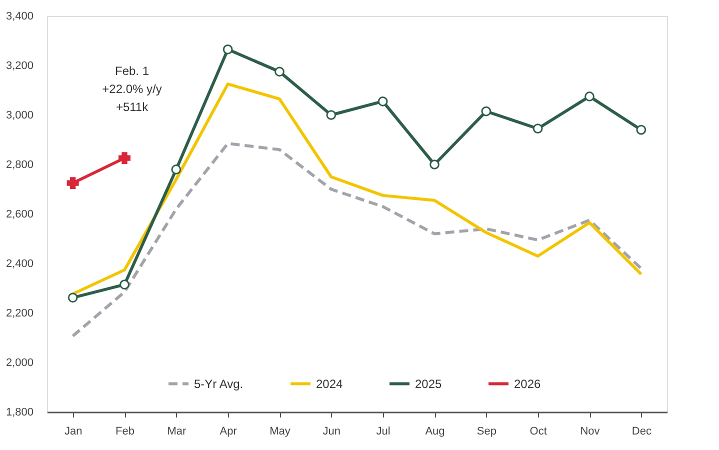 This screenshot has height=450, width=719. Describe the element at coordinates (428, 383) in the screenshot. I see `legend-label: 2025` at that location.